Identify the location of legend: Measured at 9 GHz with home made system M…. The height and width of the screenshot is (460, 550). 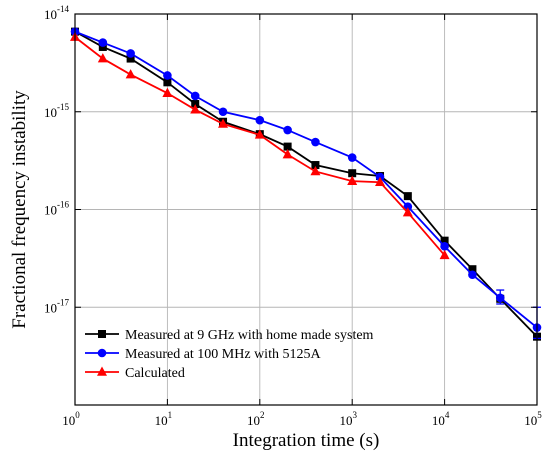
(229, 354).